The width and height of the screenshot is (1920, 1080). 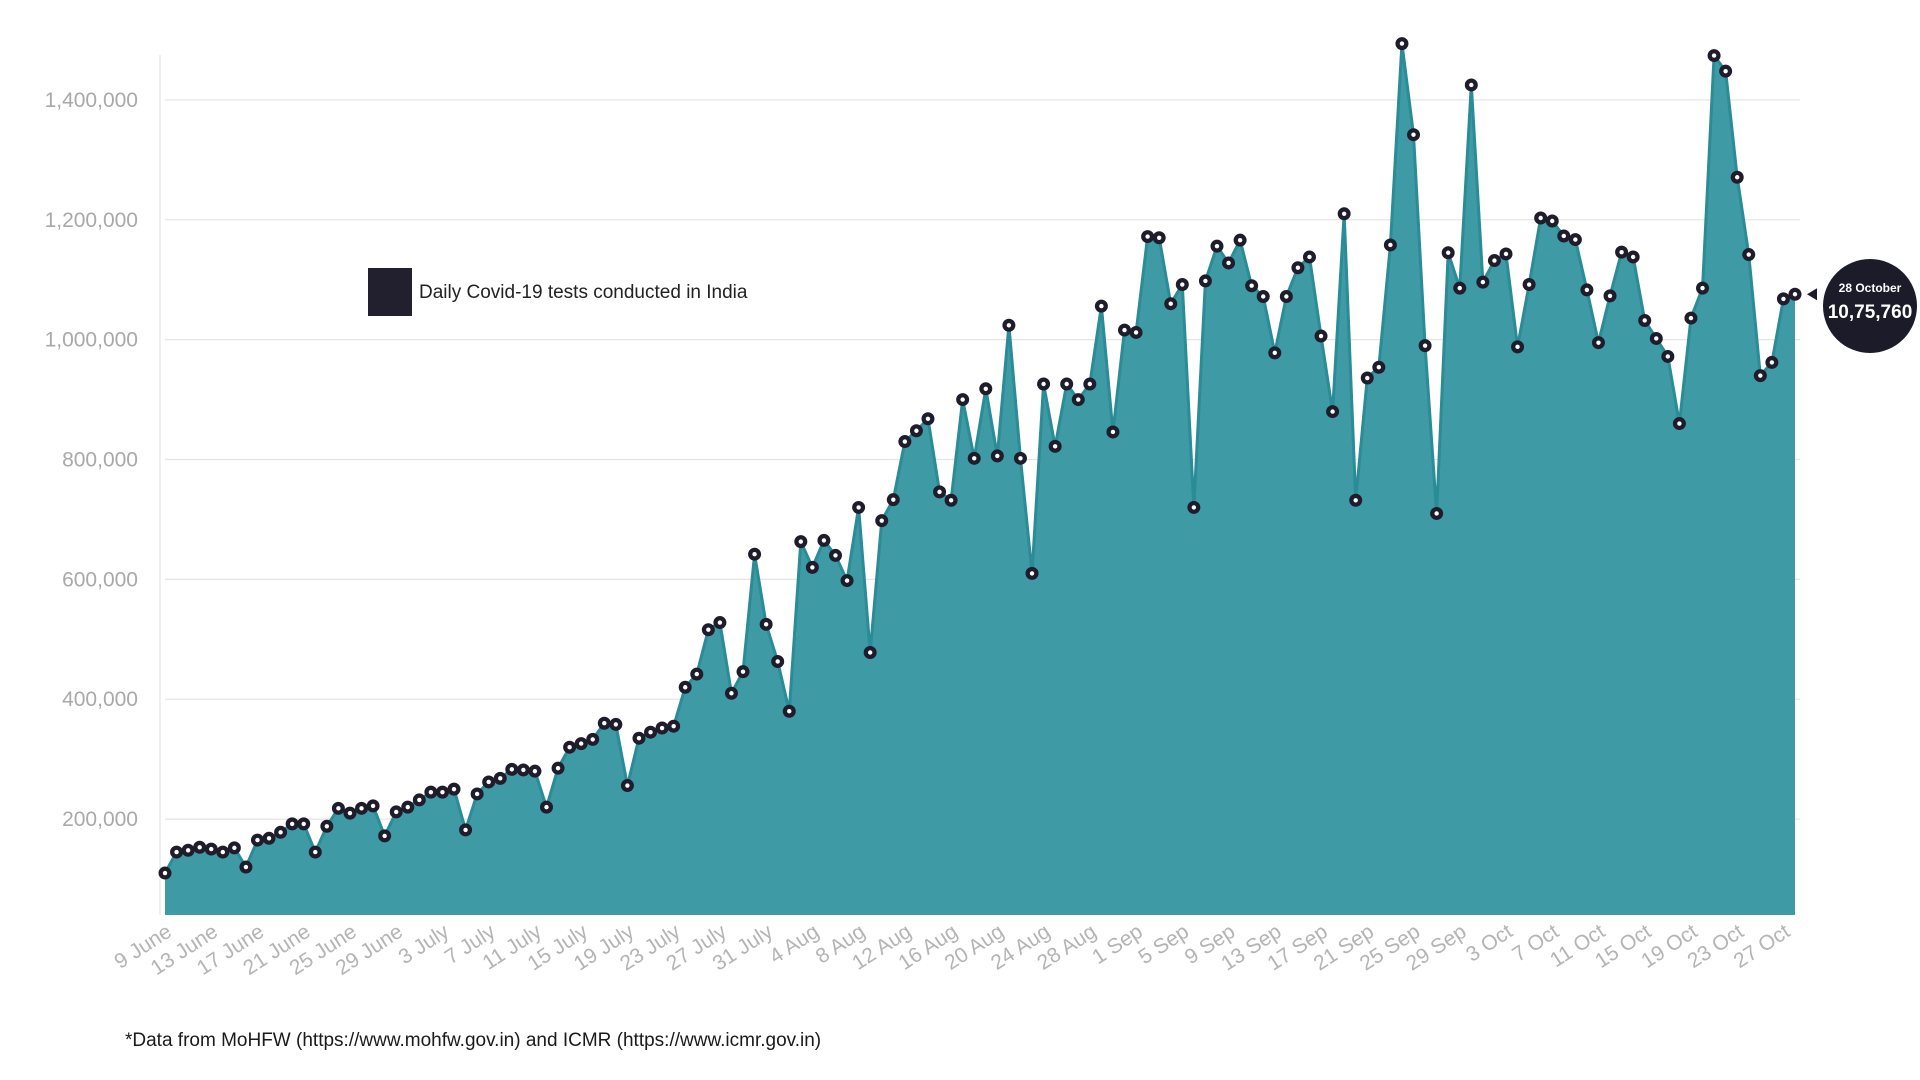 What do you see at coordinates (795, 944) in the screenshot?
I see `x-tick-label: 4 Aug` at bounding box center [795, 944].